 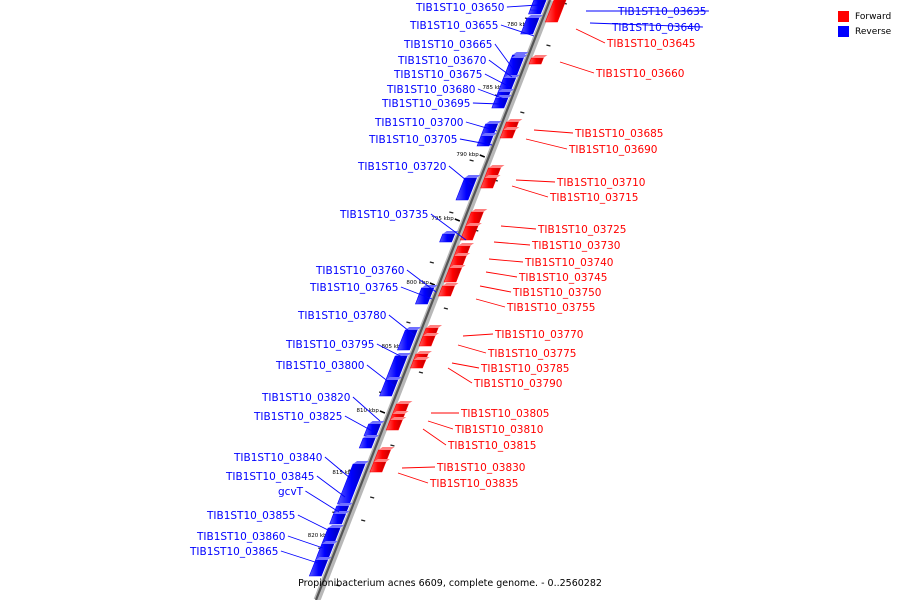 What do you see at coordinates (402, 167) in the screenshot?
I see `gene-label: TIB1ST10_03720` at bounding box center [402, 167].